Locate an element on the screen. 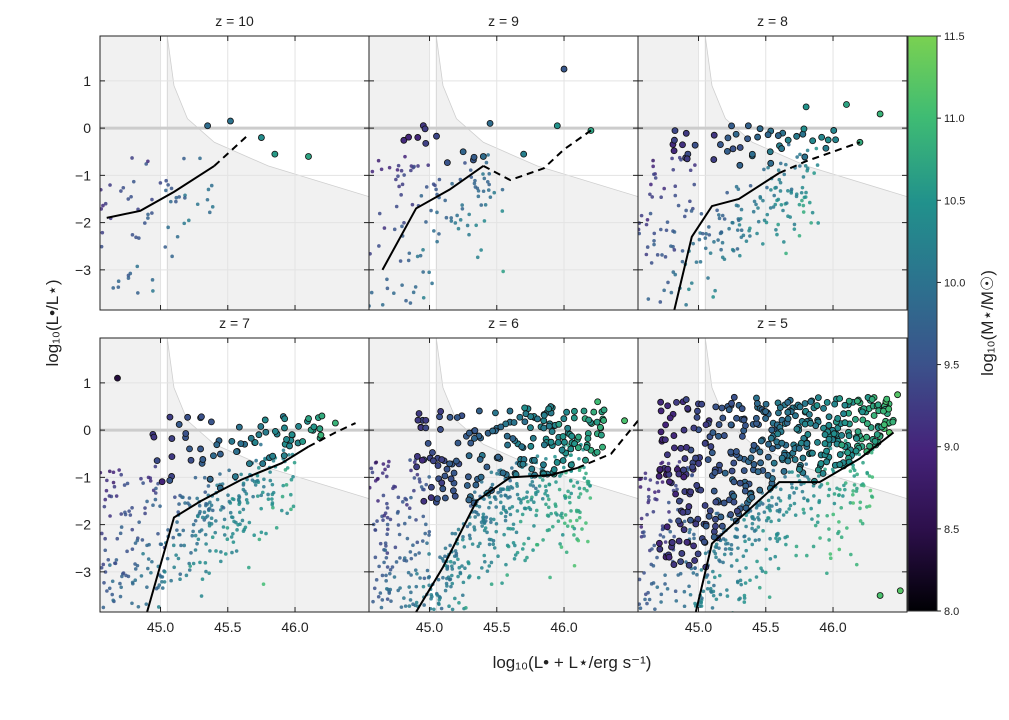 The image size is (1009, 720). panel-plot-area is located at coordinates (503, 488).